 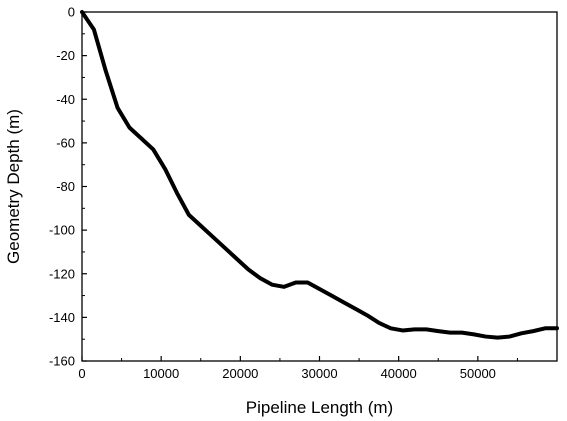 I want to click on x-tick-label: 40000, so click(x=399, y=373).